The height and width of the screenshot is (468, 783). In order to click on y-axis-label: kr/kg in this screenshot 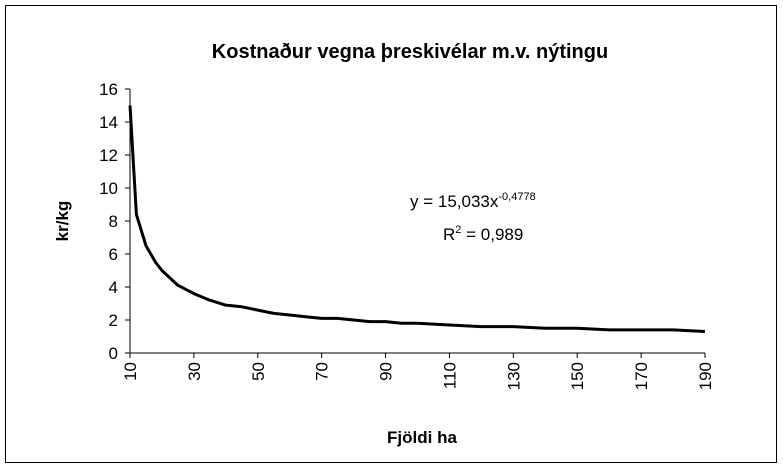, I will do `click(62, 221)`.